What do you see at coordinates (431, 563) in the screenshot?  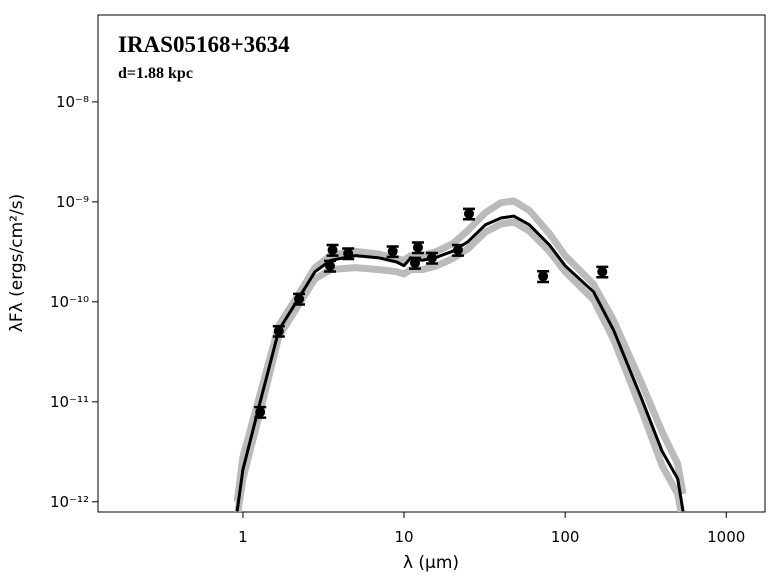 I see `x-axis-label: λ (μm)` at bounding box center [431, 563].